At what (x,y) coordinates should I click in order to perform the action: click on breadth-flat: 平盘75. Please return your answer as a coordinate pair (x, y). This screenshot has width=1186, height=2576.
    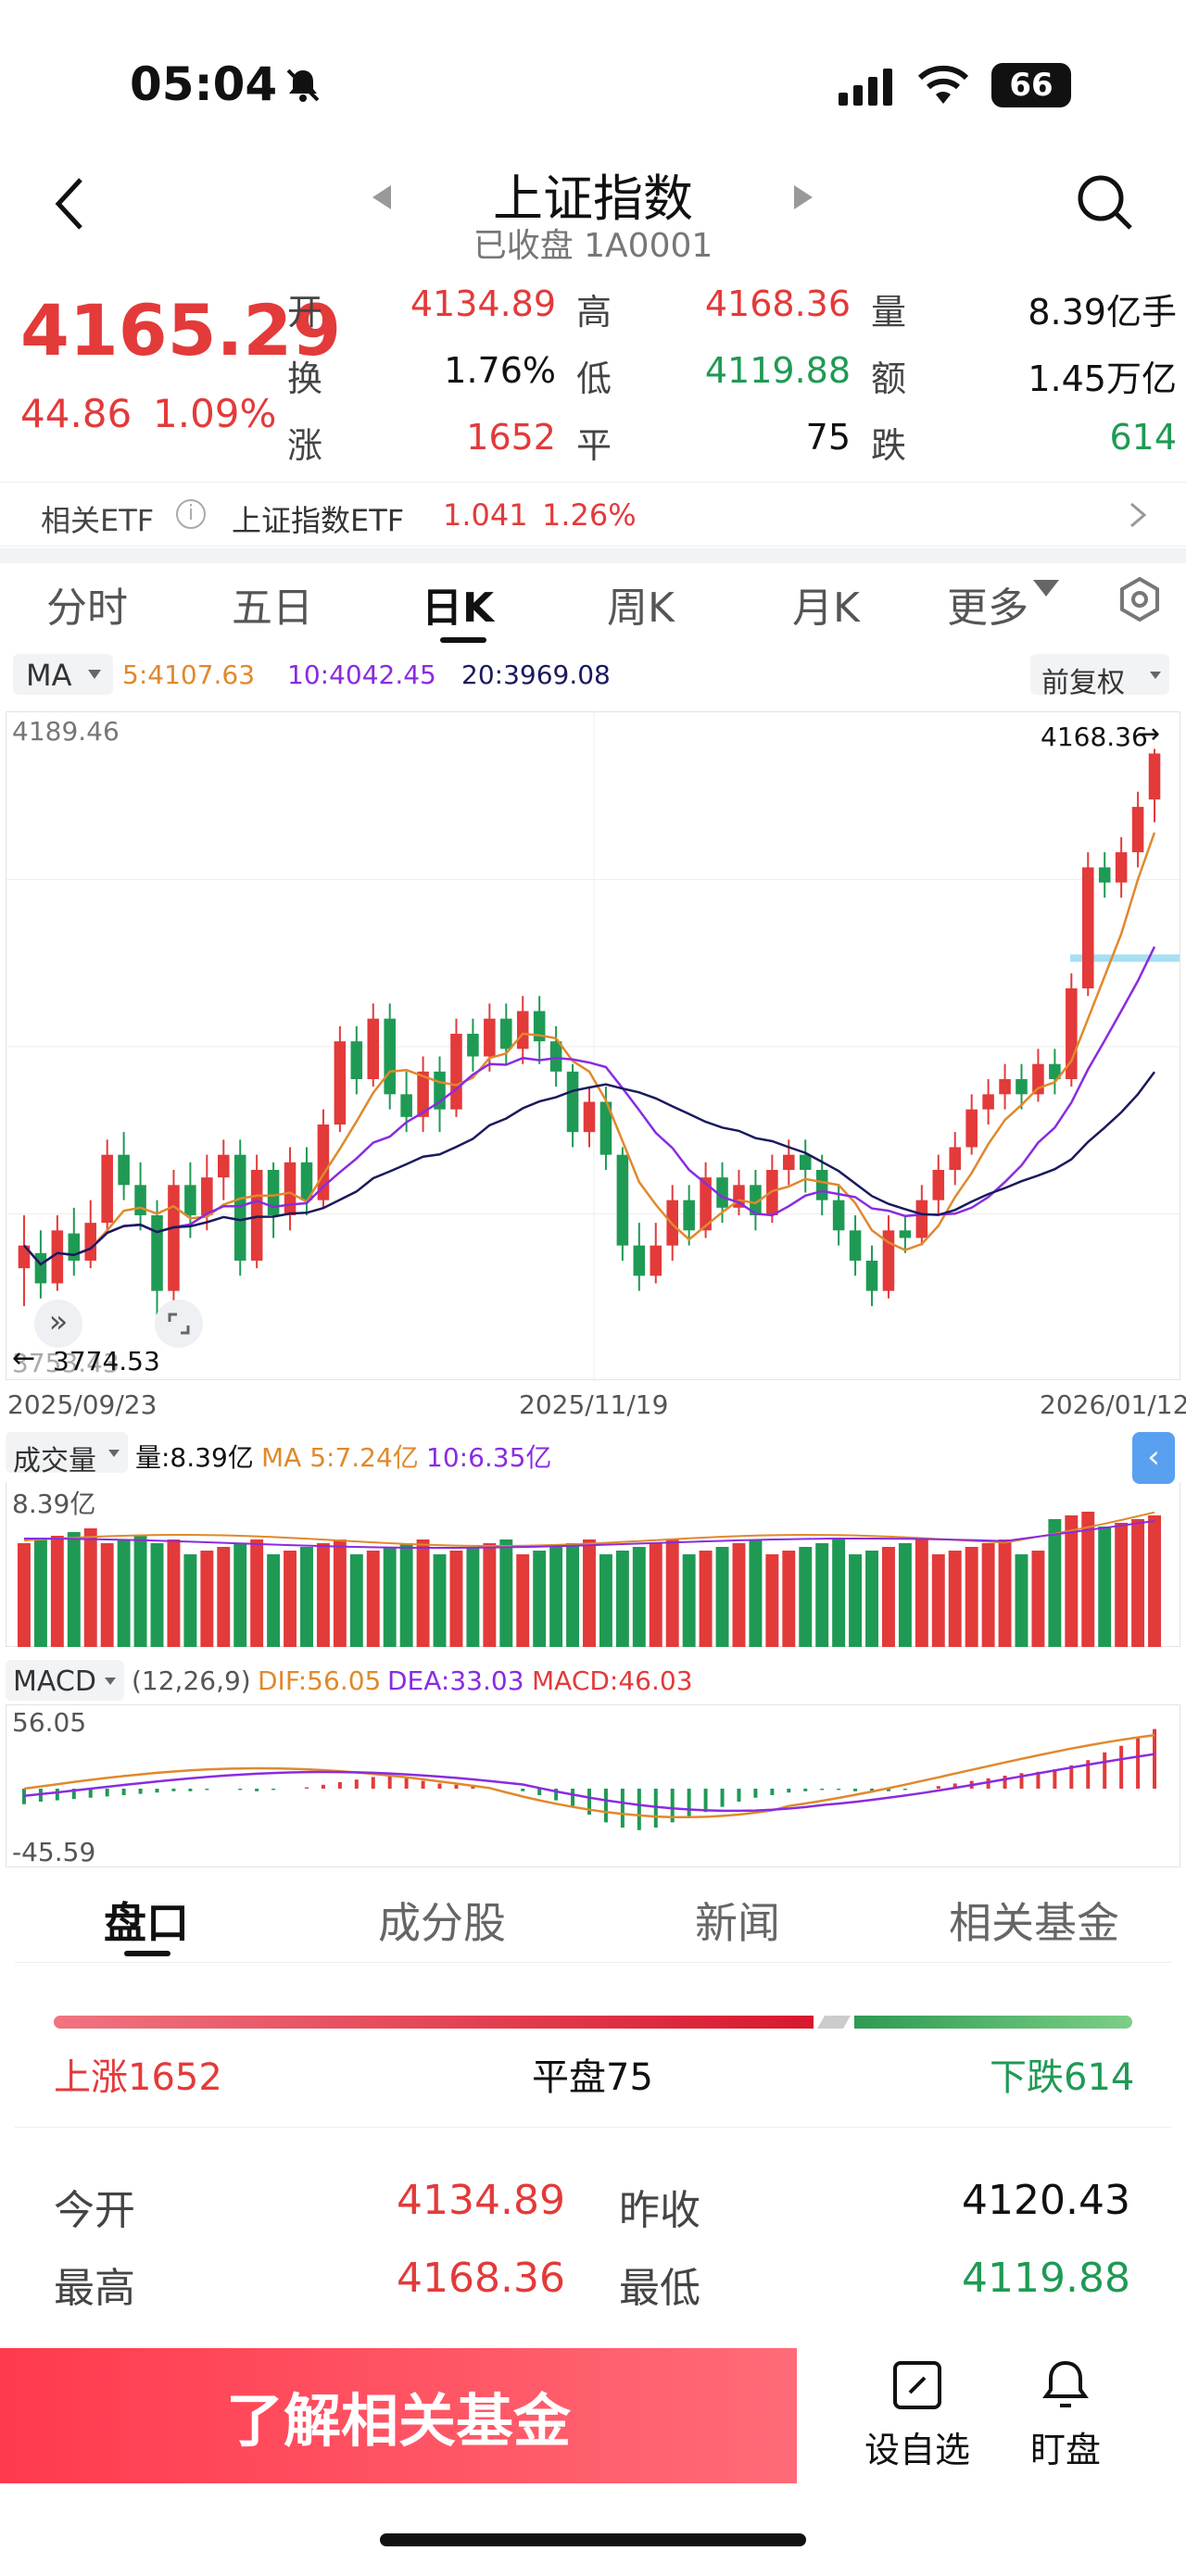
    Looking at the image, I should click on (592, 2077).